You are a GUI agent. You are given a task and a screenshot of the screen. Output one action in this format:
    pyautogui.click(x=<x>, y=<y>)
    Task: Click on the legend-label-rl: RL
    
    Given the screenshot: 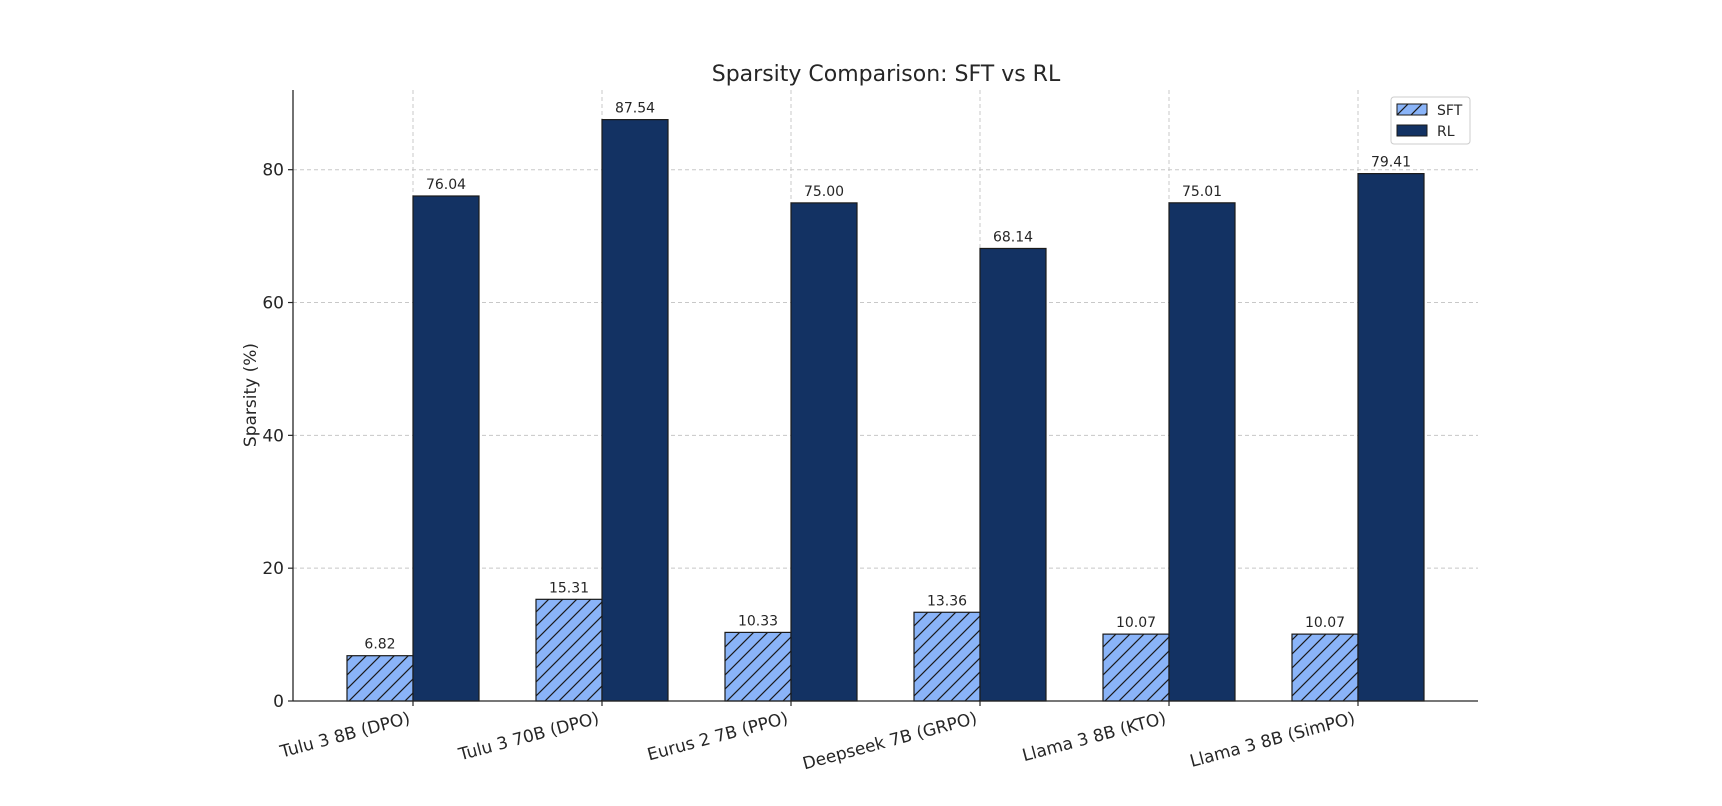 What is the action you would take?
    pyautogui.click(x=1446, y=132)
    